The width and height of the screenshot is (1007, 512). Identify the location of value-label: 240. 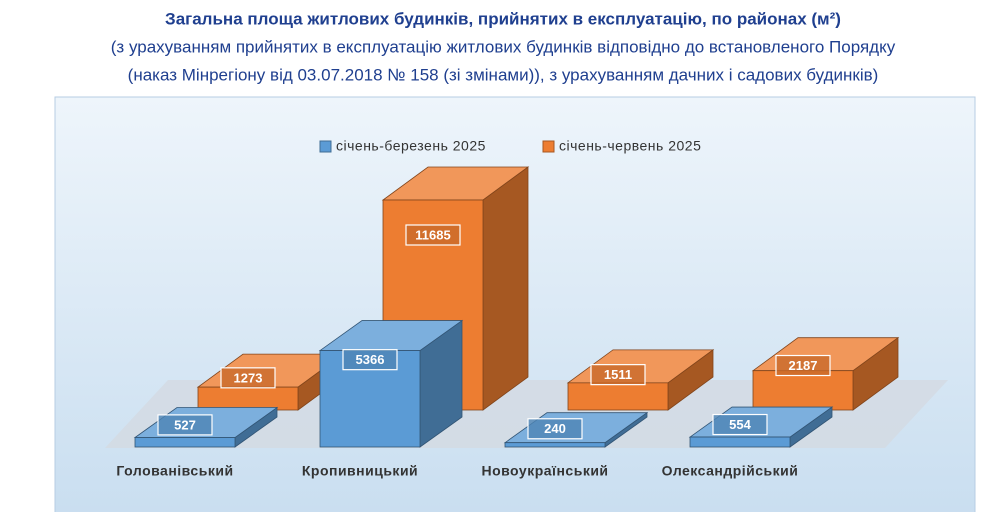
(555, 428).